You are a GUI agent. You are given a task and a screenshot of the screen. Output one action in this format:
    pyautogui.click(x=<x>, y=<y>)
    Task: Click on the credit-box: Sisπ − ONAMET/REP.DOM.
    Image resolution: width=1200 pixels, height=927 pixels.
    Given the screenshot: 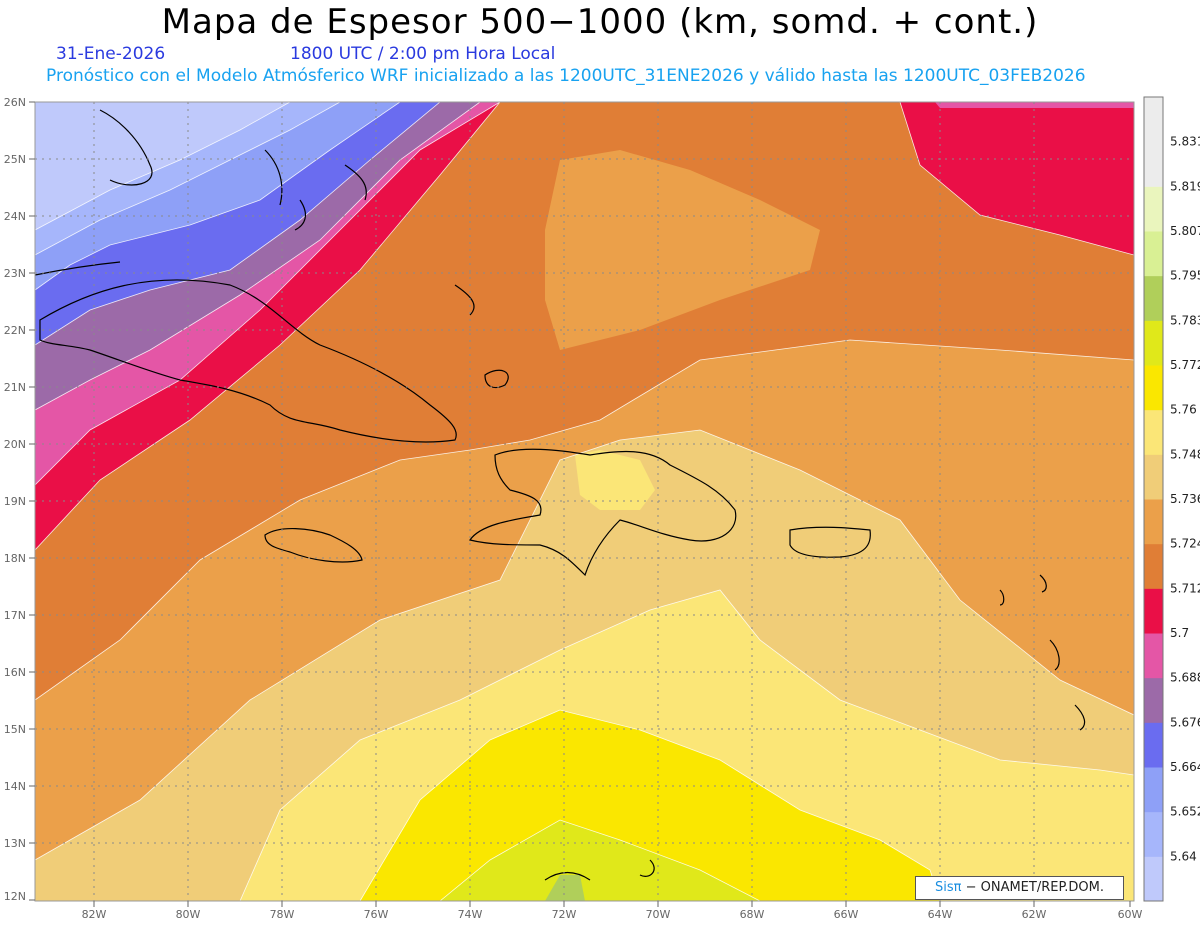 What is the action you would take?
    pyautogui.click(x=1019, y=888)
    